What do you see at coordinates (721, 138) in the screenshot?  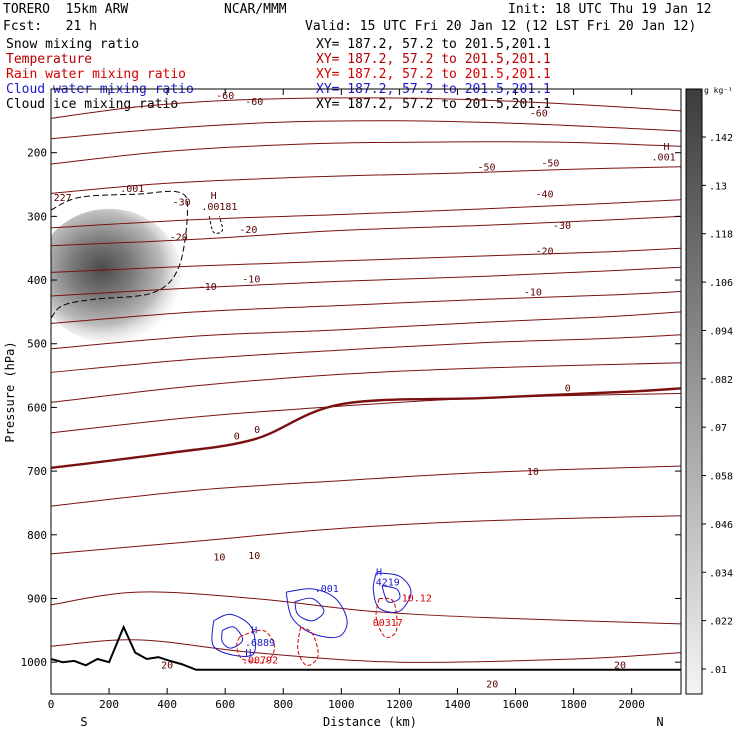 I see `colorbar-tick-label: .142` at bounding box center [721, 138].